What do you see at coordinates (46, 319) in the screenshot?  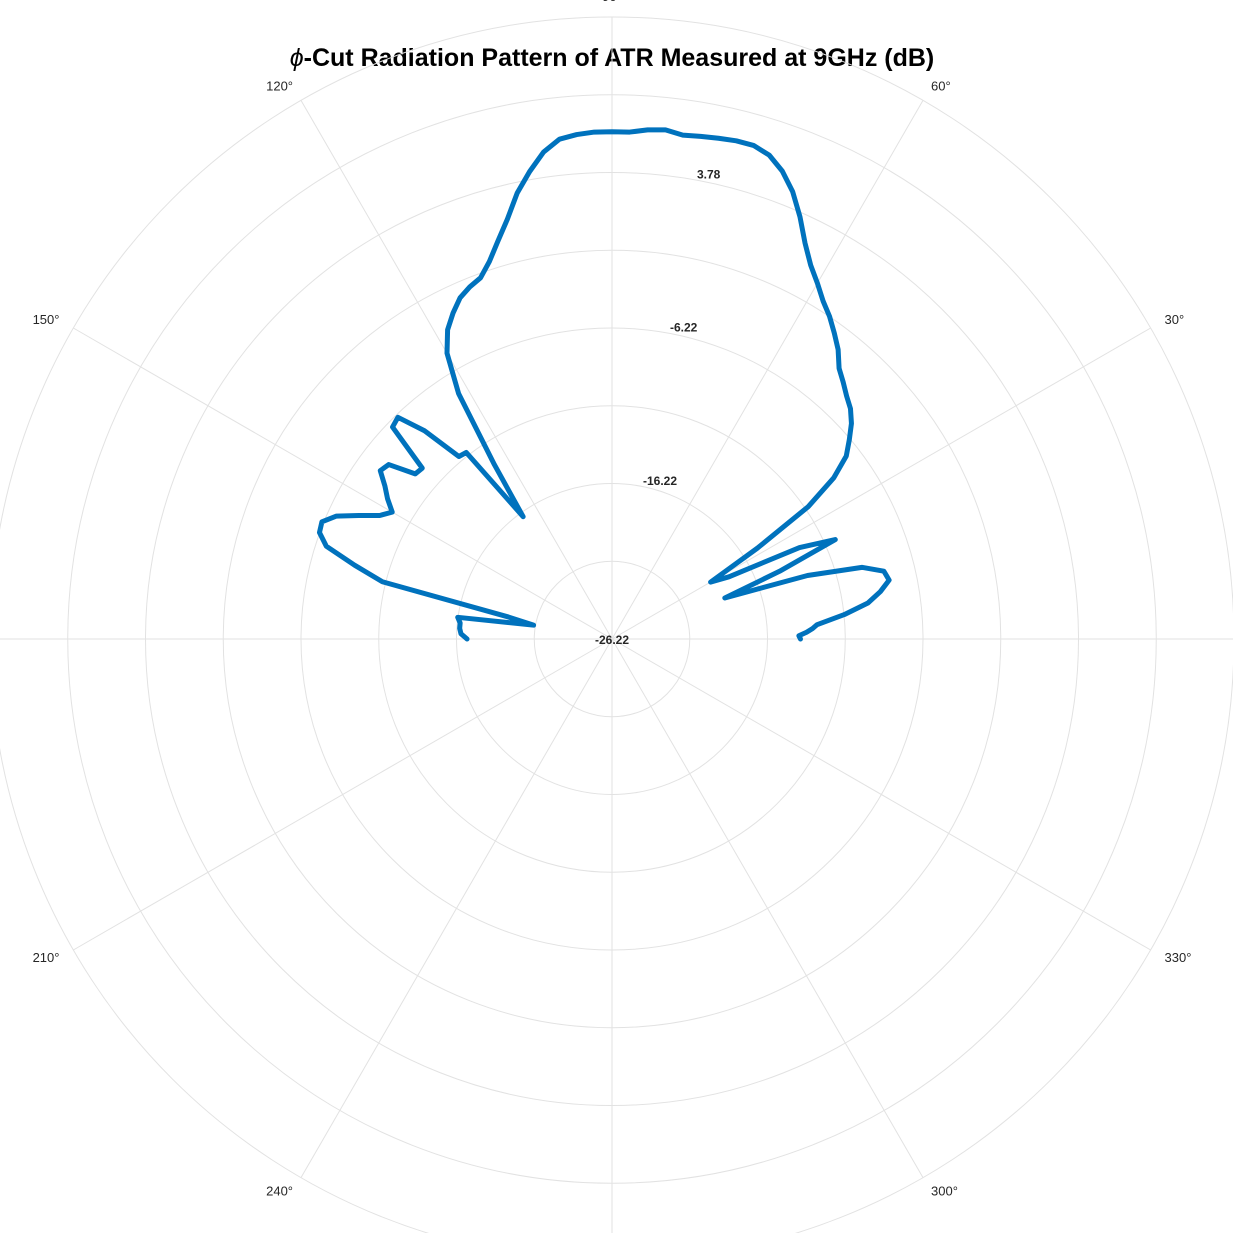 I see `angle-tick-label-150: 150°` at bounding box center [46, 319].